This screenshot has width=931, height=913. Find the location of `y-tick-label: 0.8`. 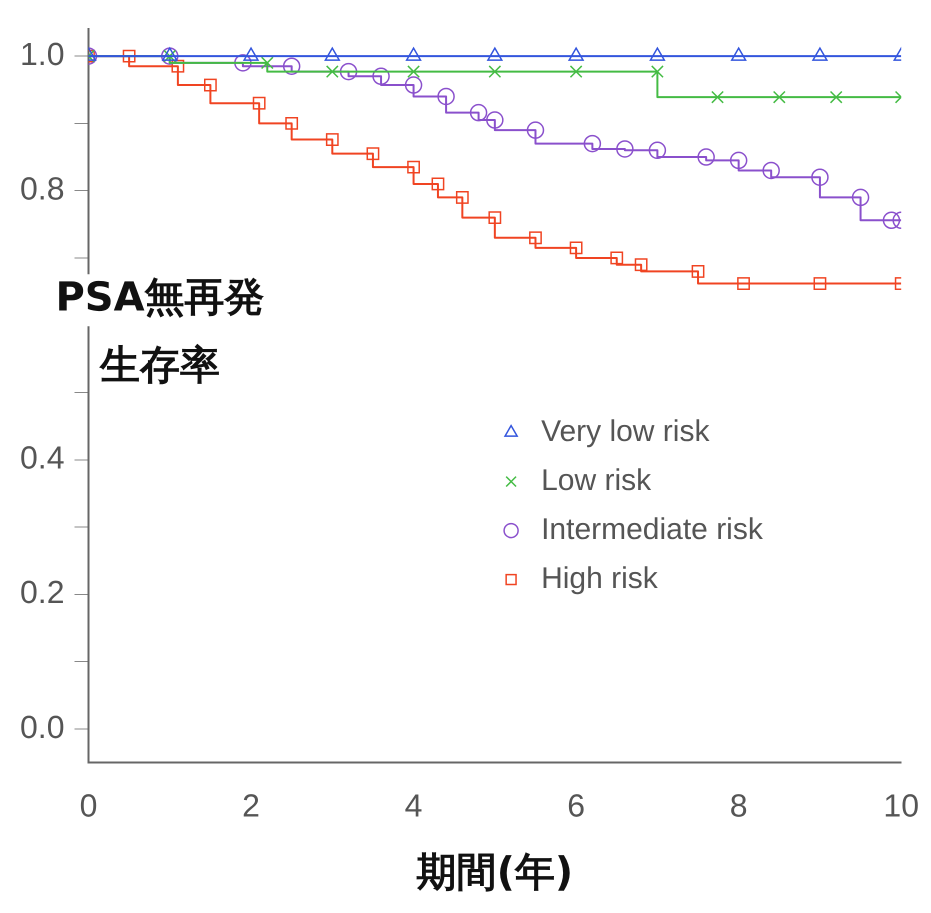

y-tick-label: 0.8 is located at coordinates (42, 188).